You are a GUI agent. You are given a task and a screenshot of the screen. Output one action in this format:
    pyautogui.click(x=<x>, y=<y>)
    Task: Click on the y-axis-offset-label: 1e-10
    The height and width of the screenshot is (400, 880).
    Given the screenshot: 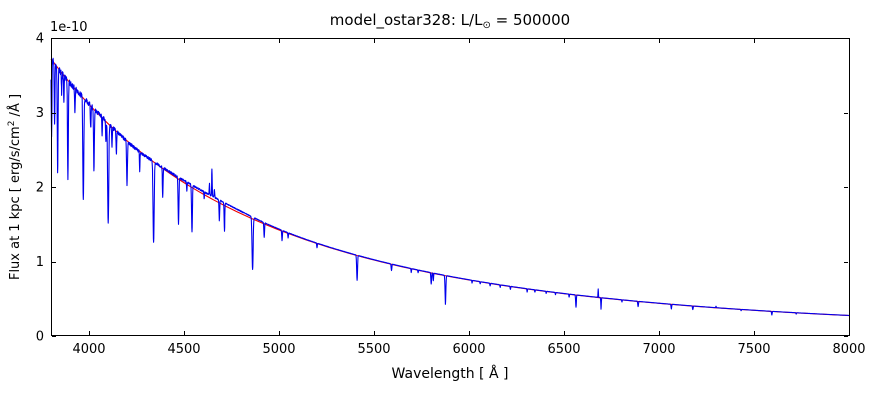 What is the action you would take?
    pyautogui.click(x=69, y=27)
    